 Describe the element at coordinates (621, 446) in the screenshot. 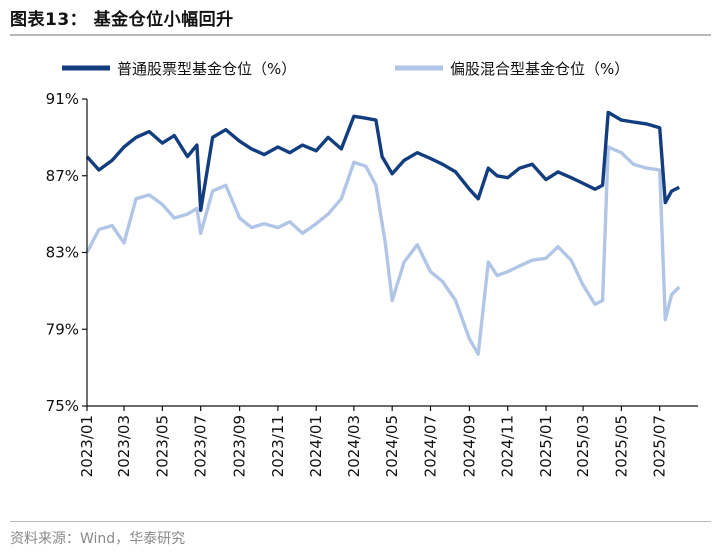

I see `x-tick-label: 2025/05` at that location.